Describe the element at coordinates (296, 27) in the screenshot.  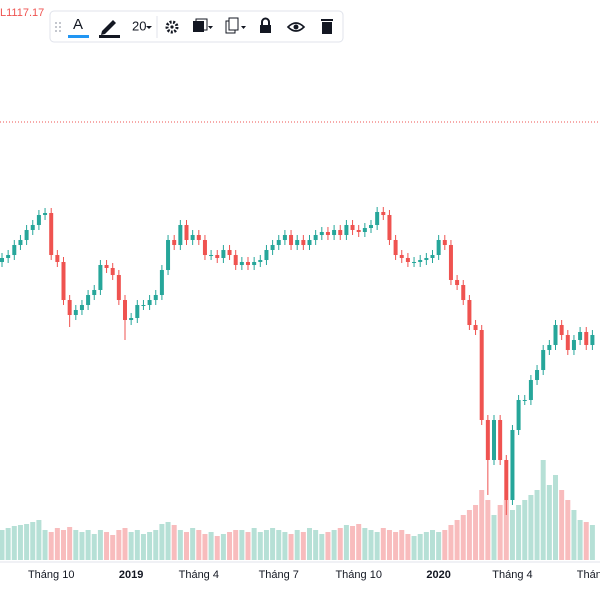
I see `hide-button` at that location.